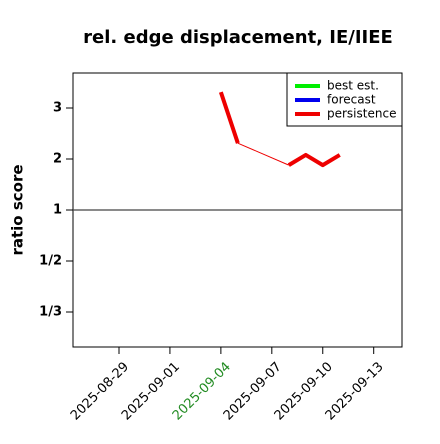 The image size is (440, 444). I want to click on legend-label: persistence, so click(361, 114).